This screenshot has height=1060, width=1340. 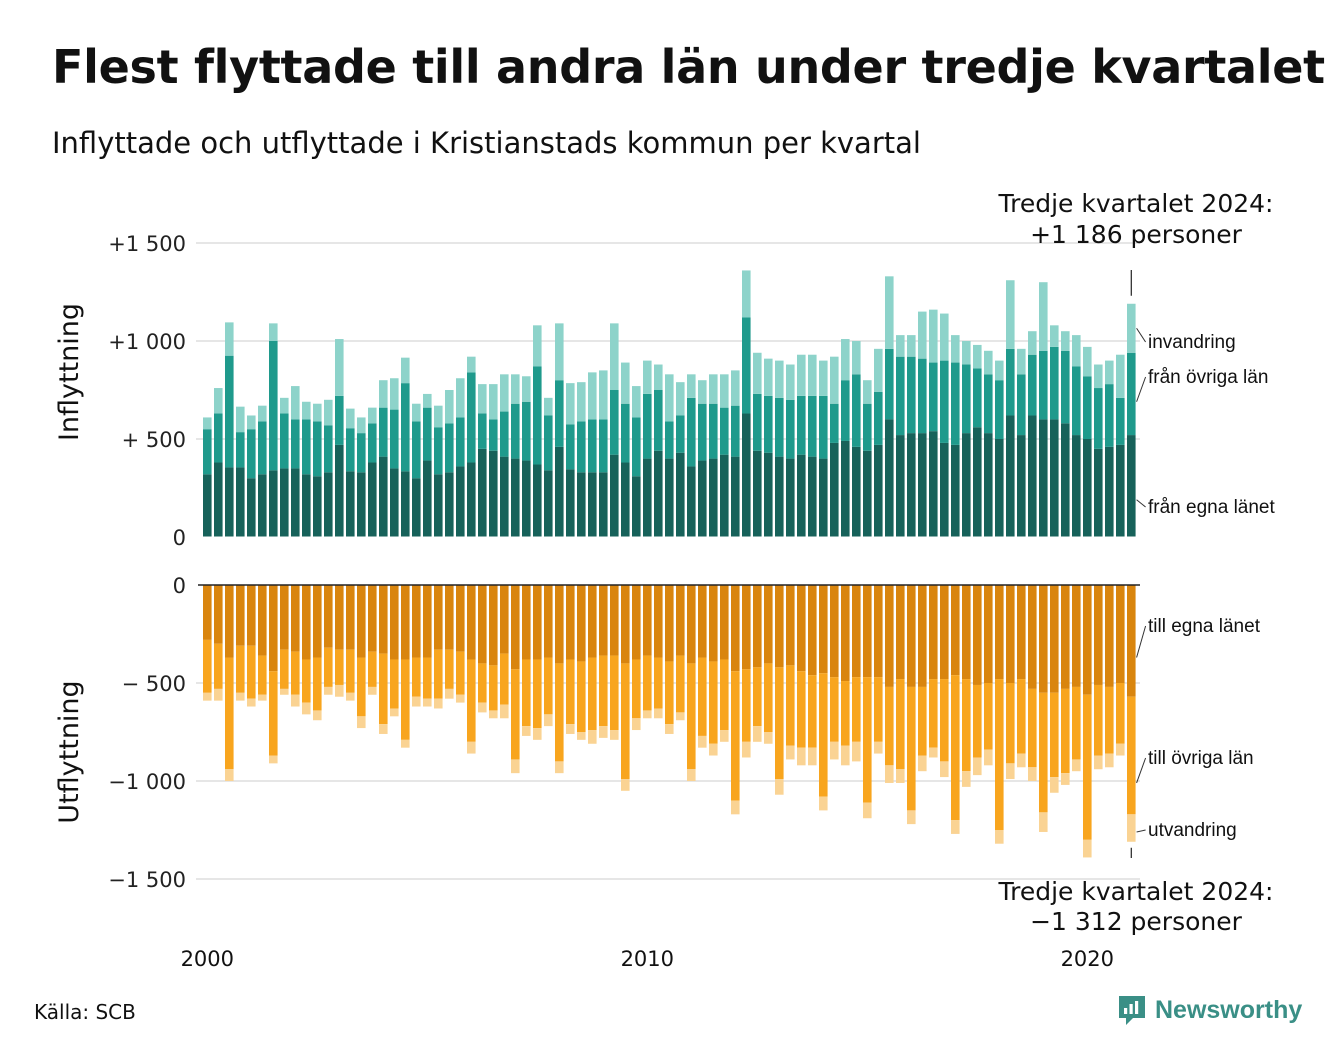 What do you see at coordinates (207, 959) in the screenshot?
I see `xtick-label: 2000` at bounding box center [207, 959].